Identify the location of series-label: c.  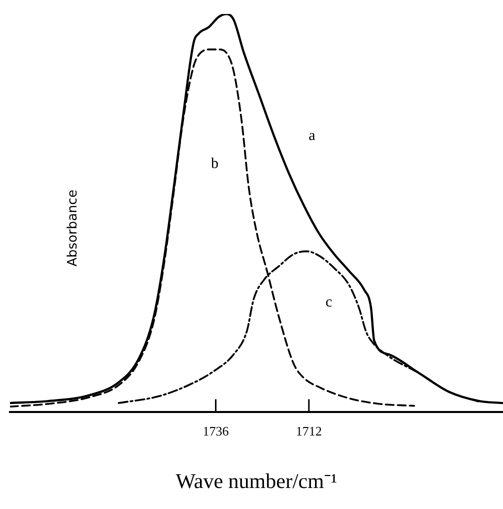
(329, 302).